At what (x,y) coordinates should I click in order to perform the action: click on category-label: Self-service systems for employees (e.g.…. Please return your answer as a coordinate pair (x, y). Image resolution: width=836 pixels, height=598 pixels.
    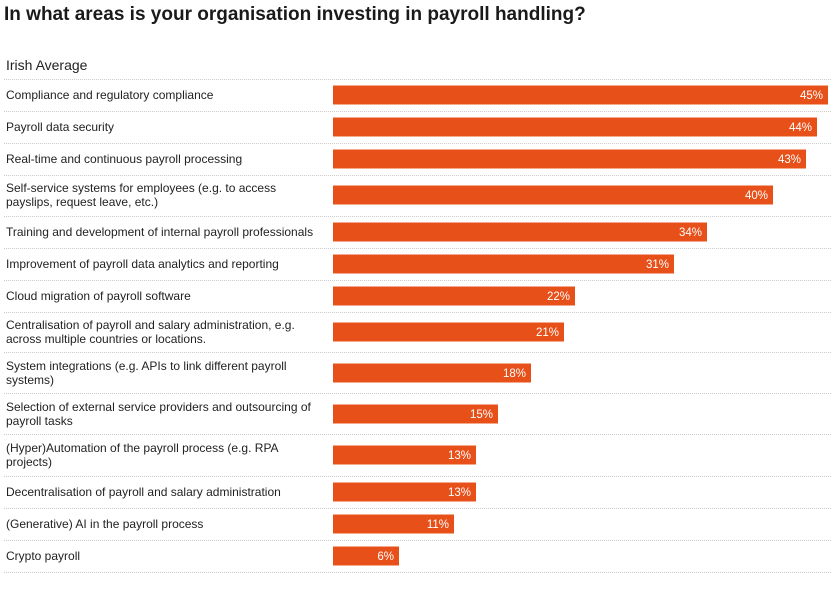
    Looking at the image, I should click on (141, 195).